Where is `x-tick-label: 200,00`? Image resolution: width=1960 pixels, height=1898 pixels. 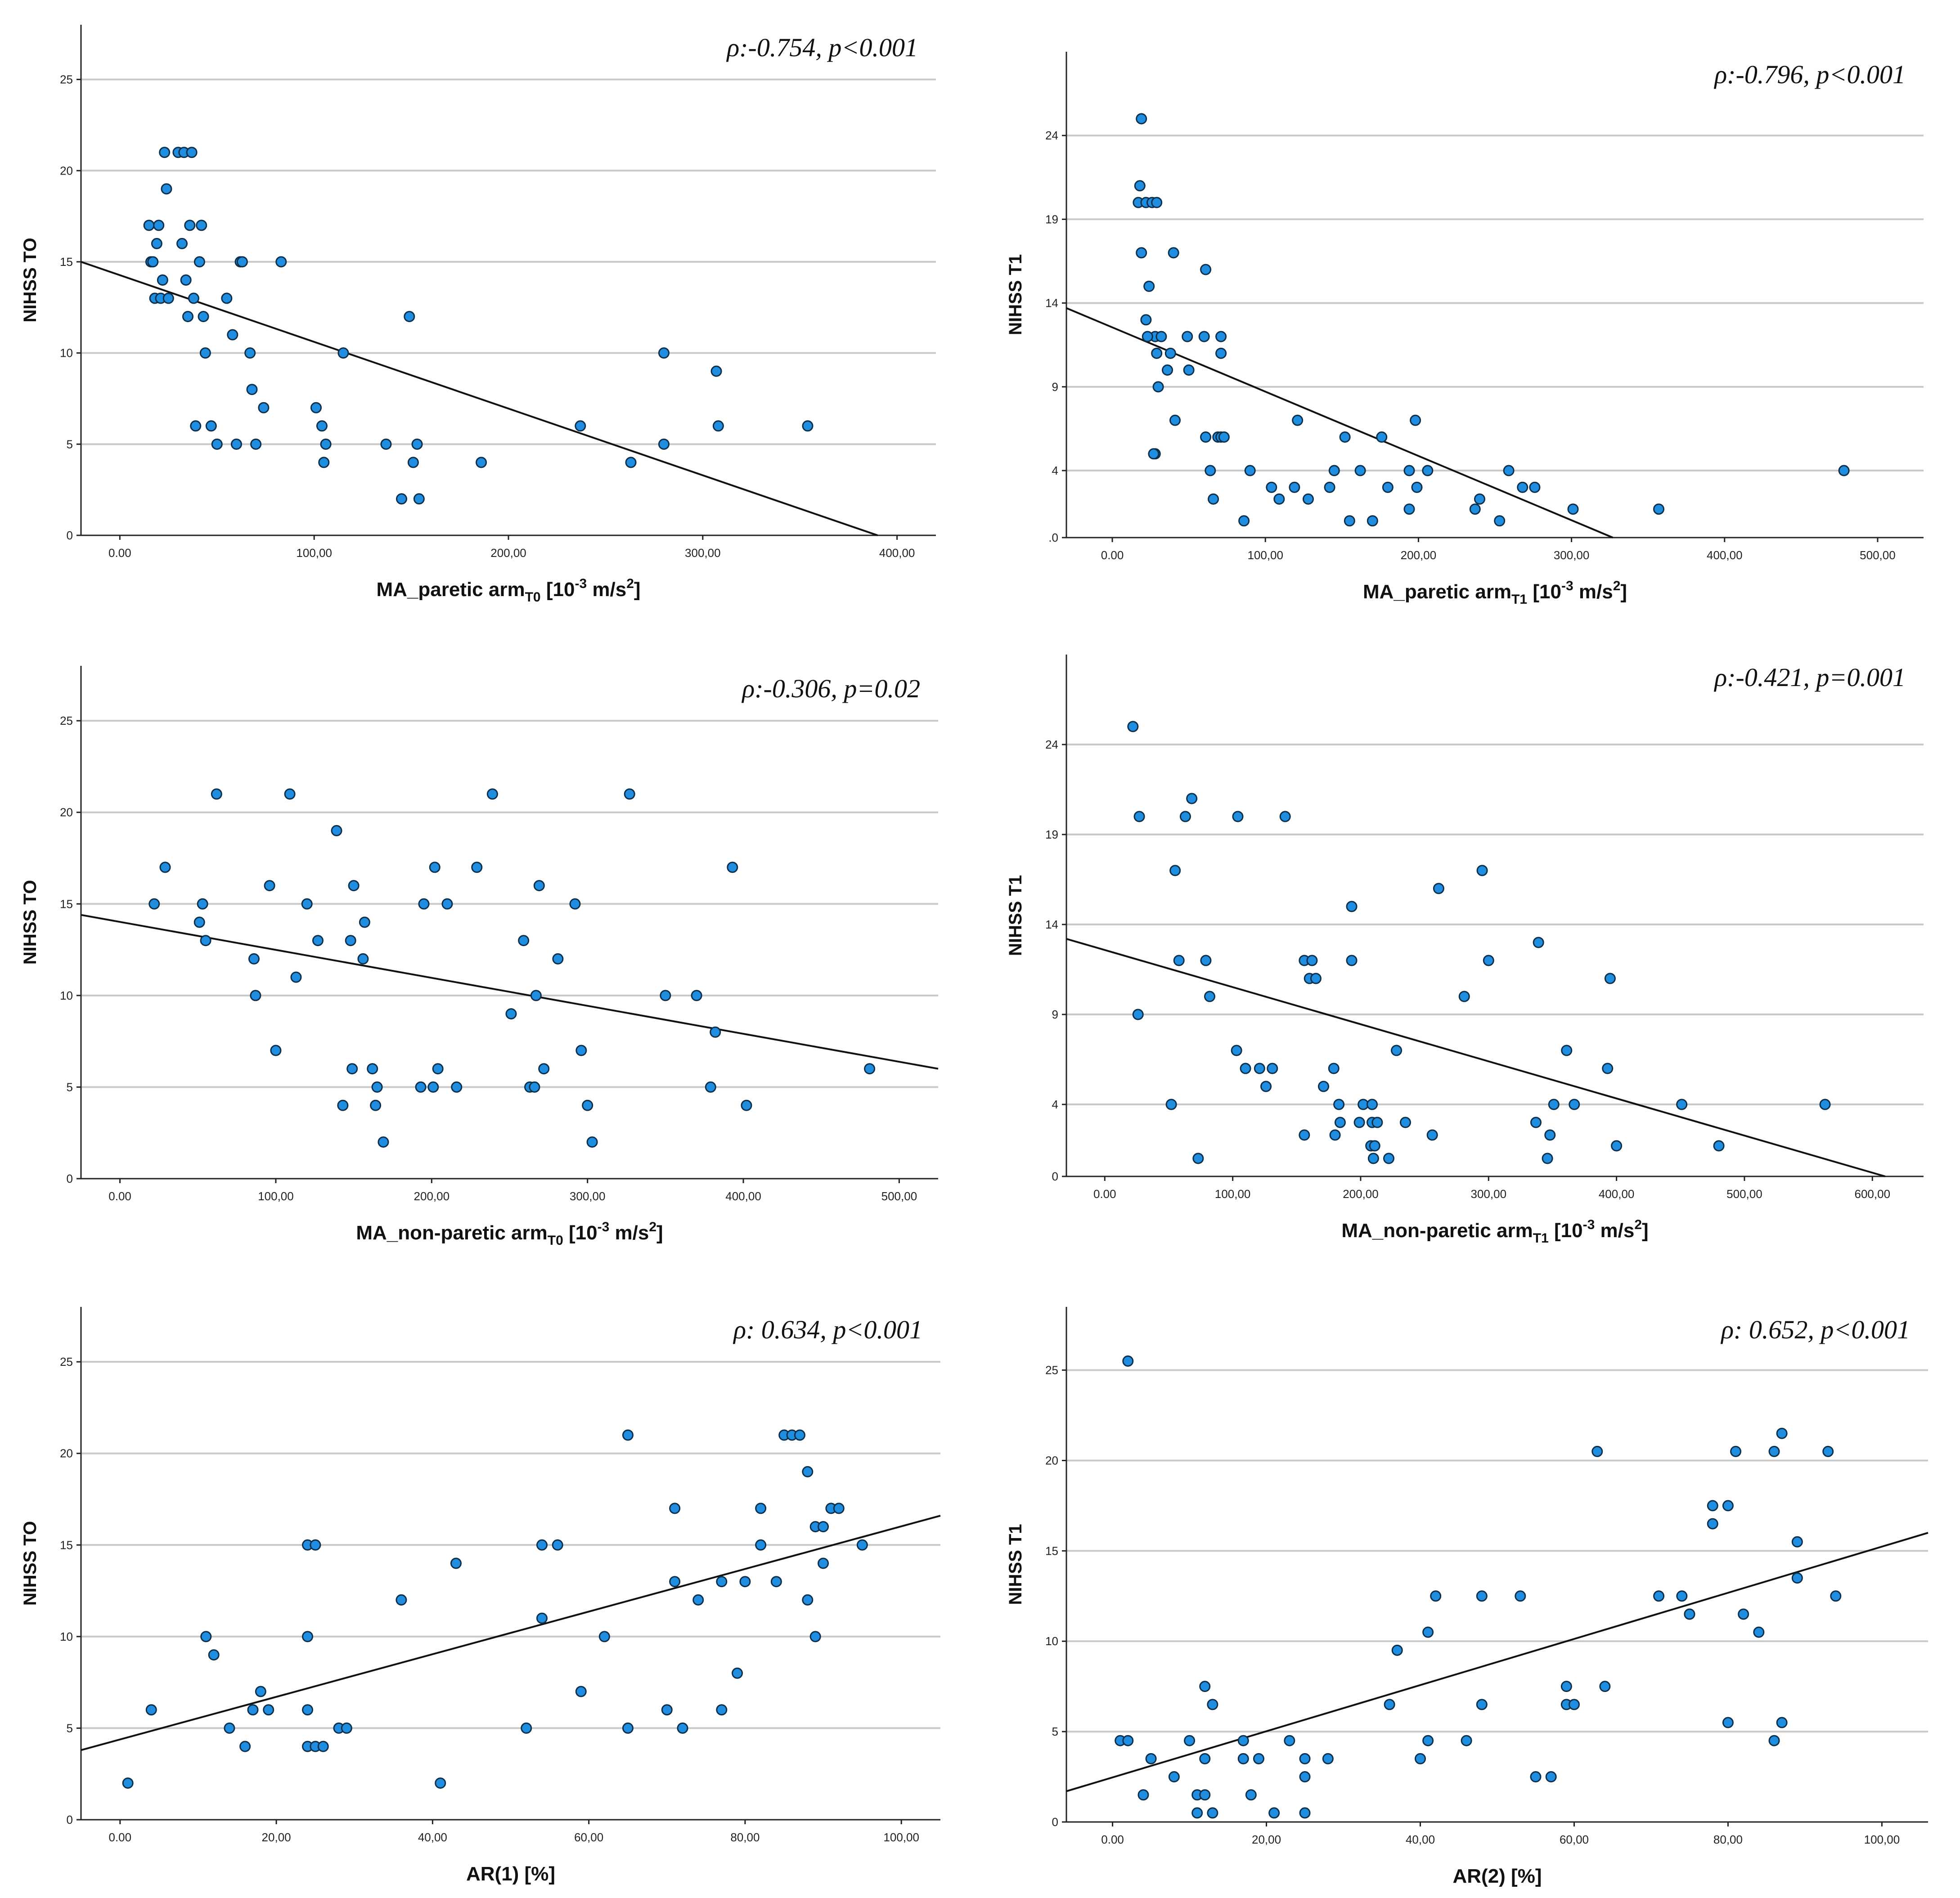
x-tick-label: 200,00 is located at coordinates (1361, 1194).